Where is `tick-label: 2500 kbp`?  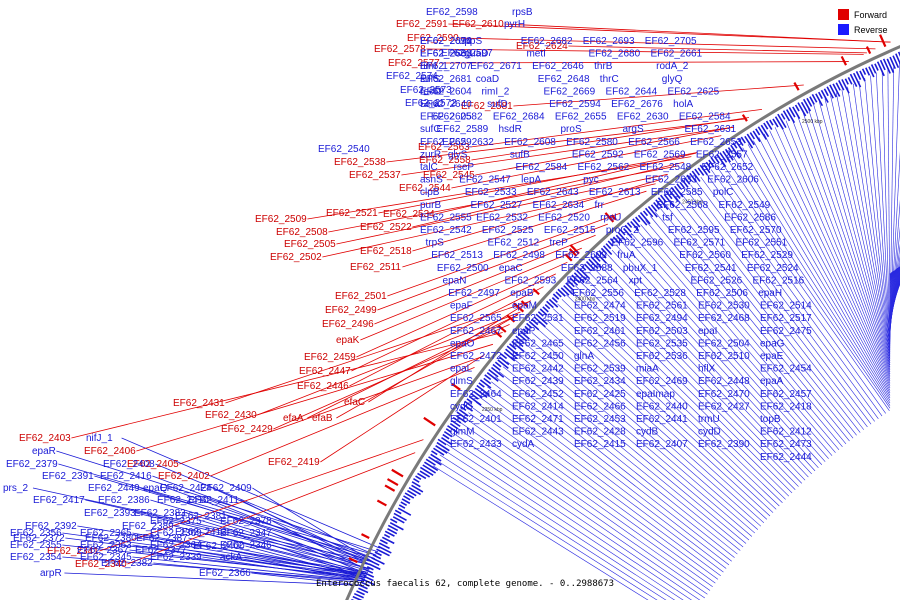
tick-label: 2500 kbp is located at coordinates (812, 122).